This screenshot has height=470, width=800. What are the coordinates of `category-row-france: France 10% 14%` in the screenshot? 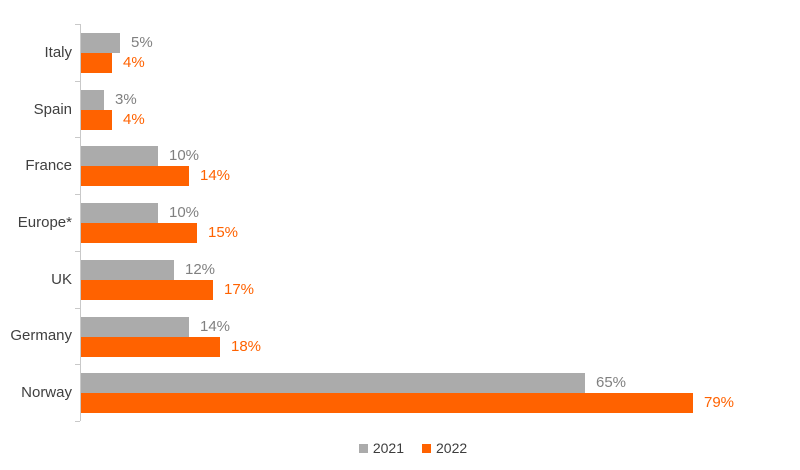 It's located at (400, 165).